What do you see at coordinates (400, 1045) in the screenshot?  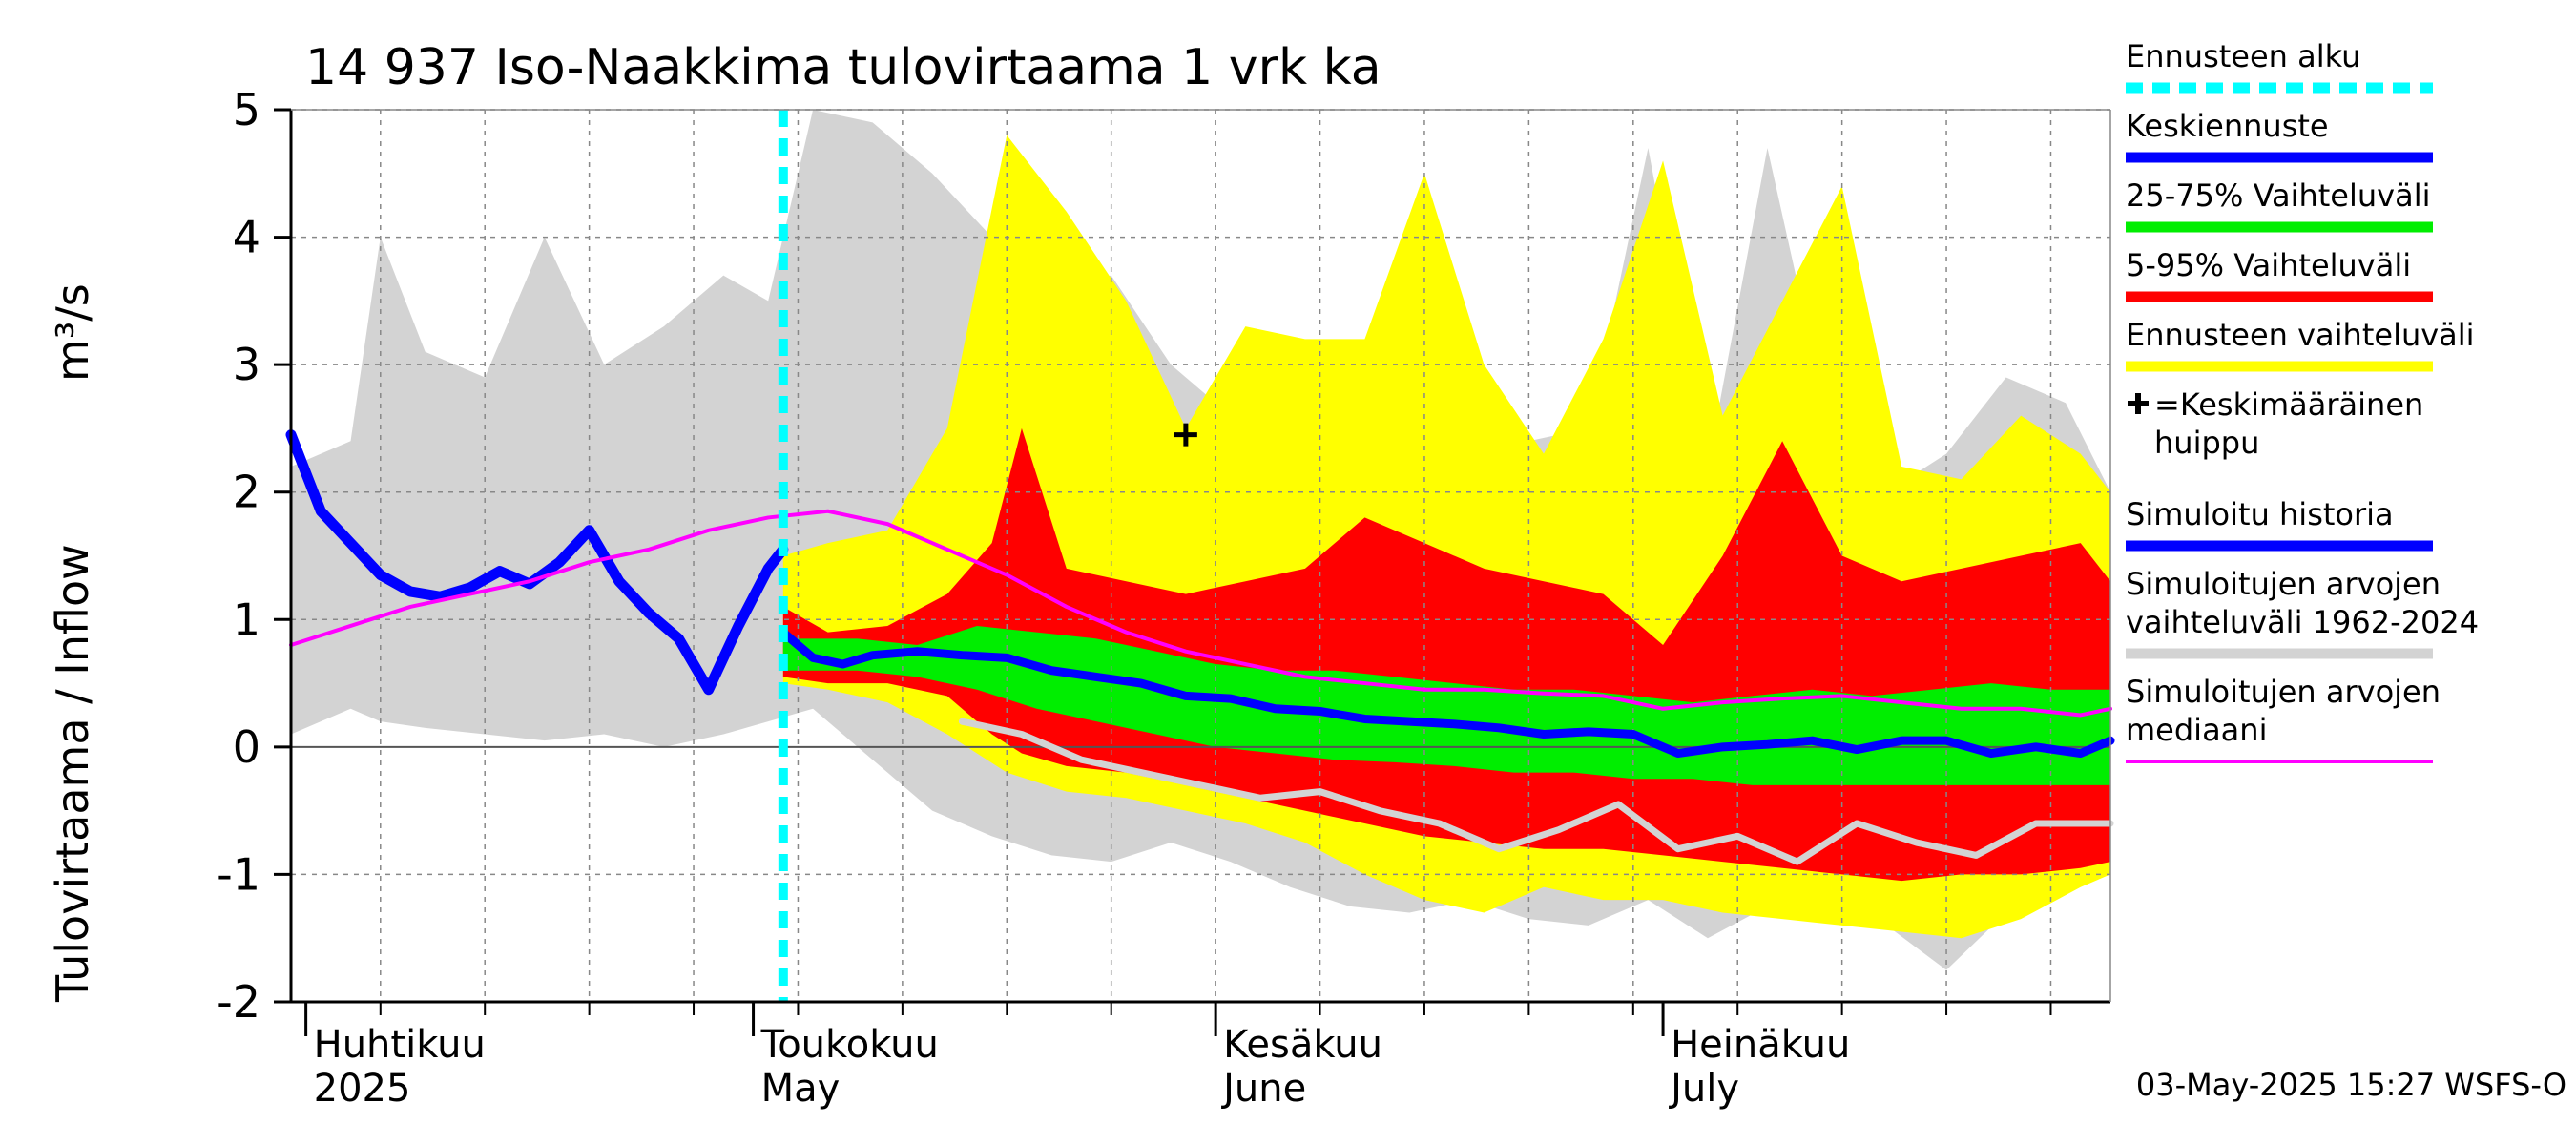 I see `x-month-label: Huhtikuu` at bounding box center [400, 1045].